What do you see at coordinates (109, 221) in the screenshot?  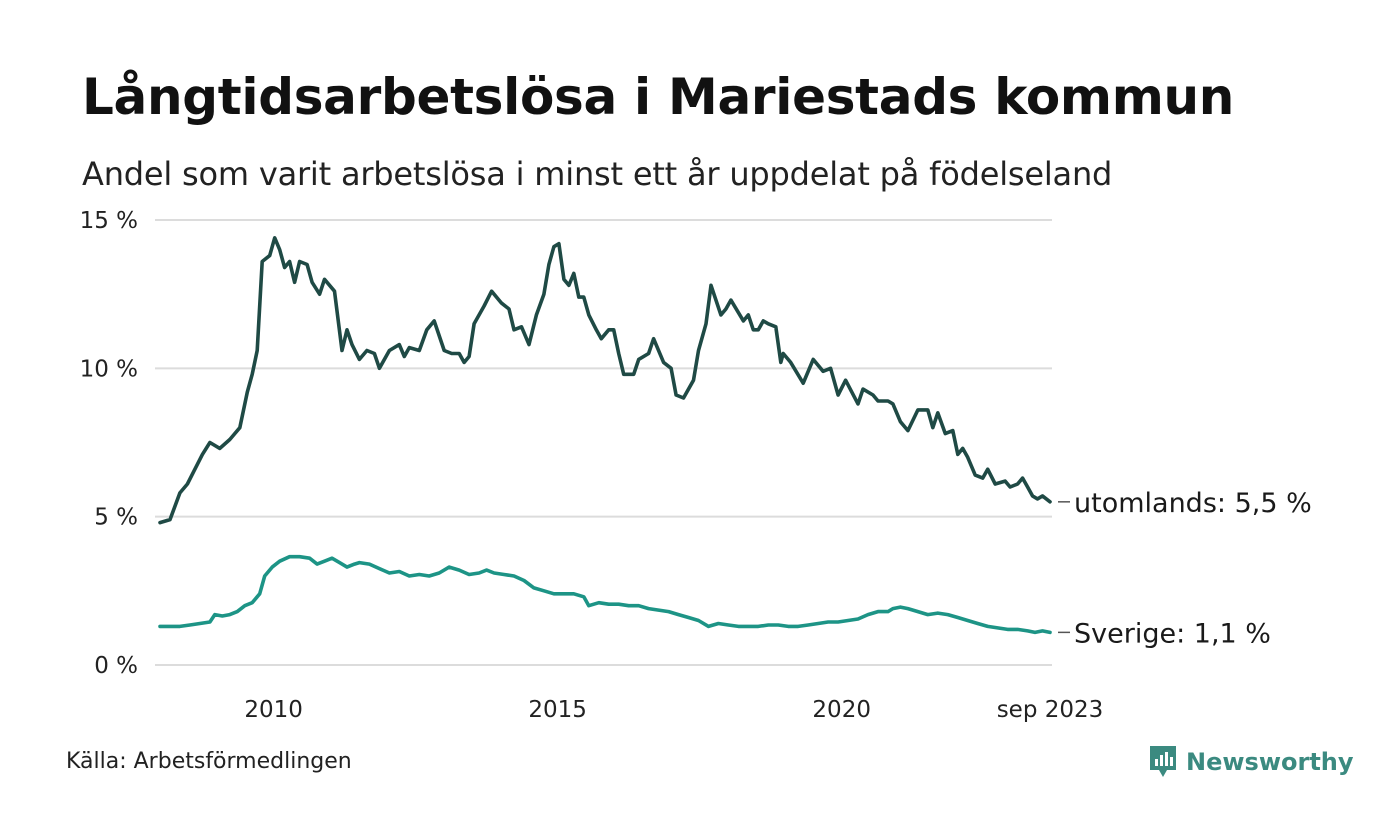 I see `y-tick-label: 15 %` at bounding box center [109, 221].